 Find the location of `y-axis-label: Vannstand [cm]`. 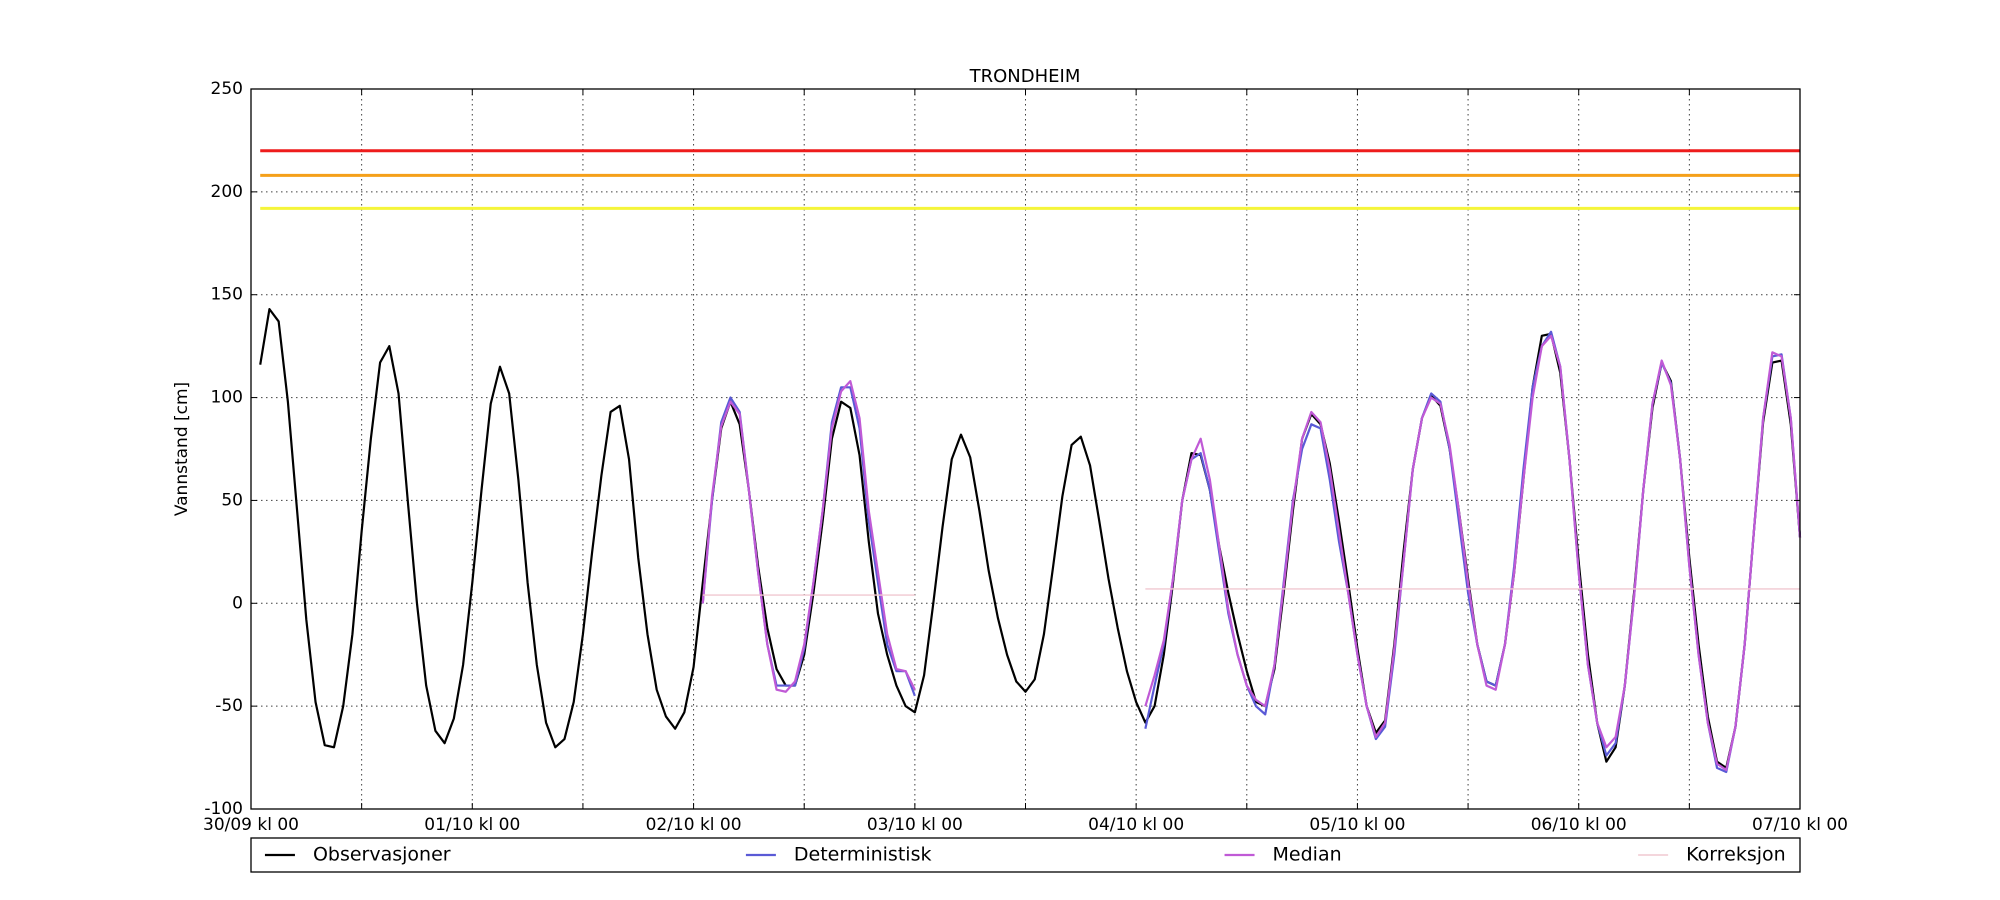

y-axis-label: Vannstand [cm] is located at coordinates (182, 449).